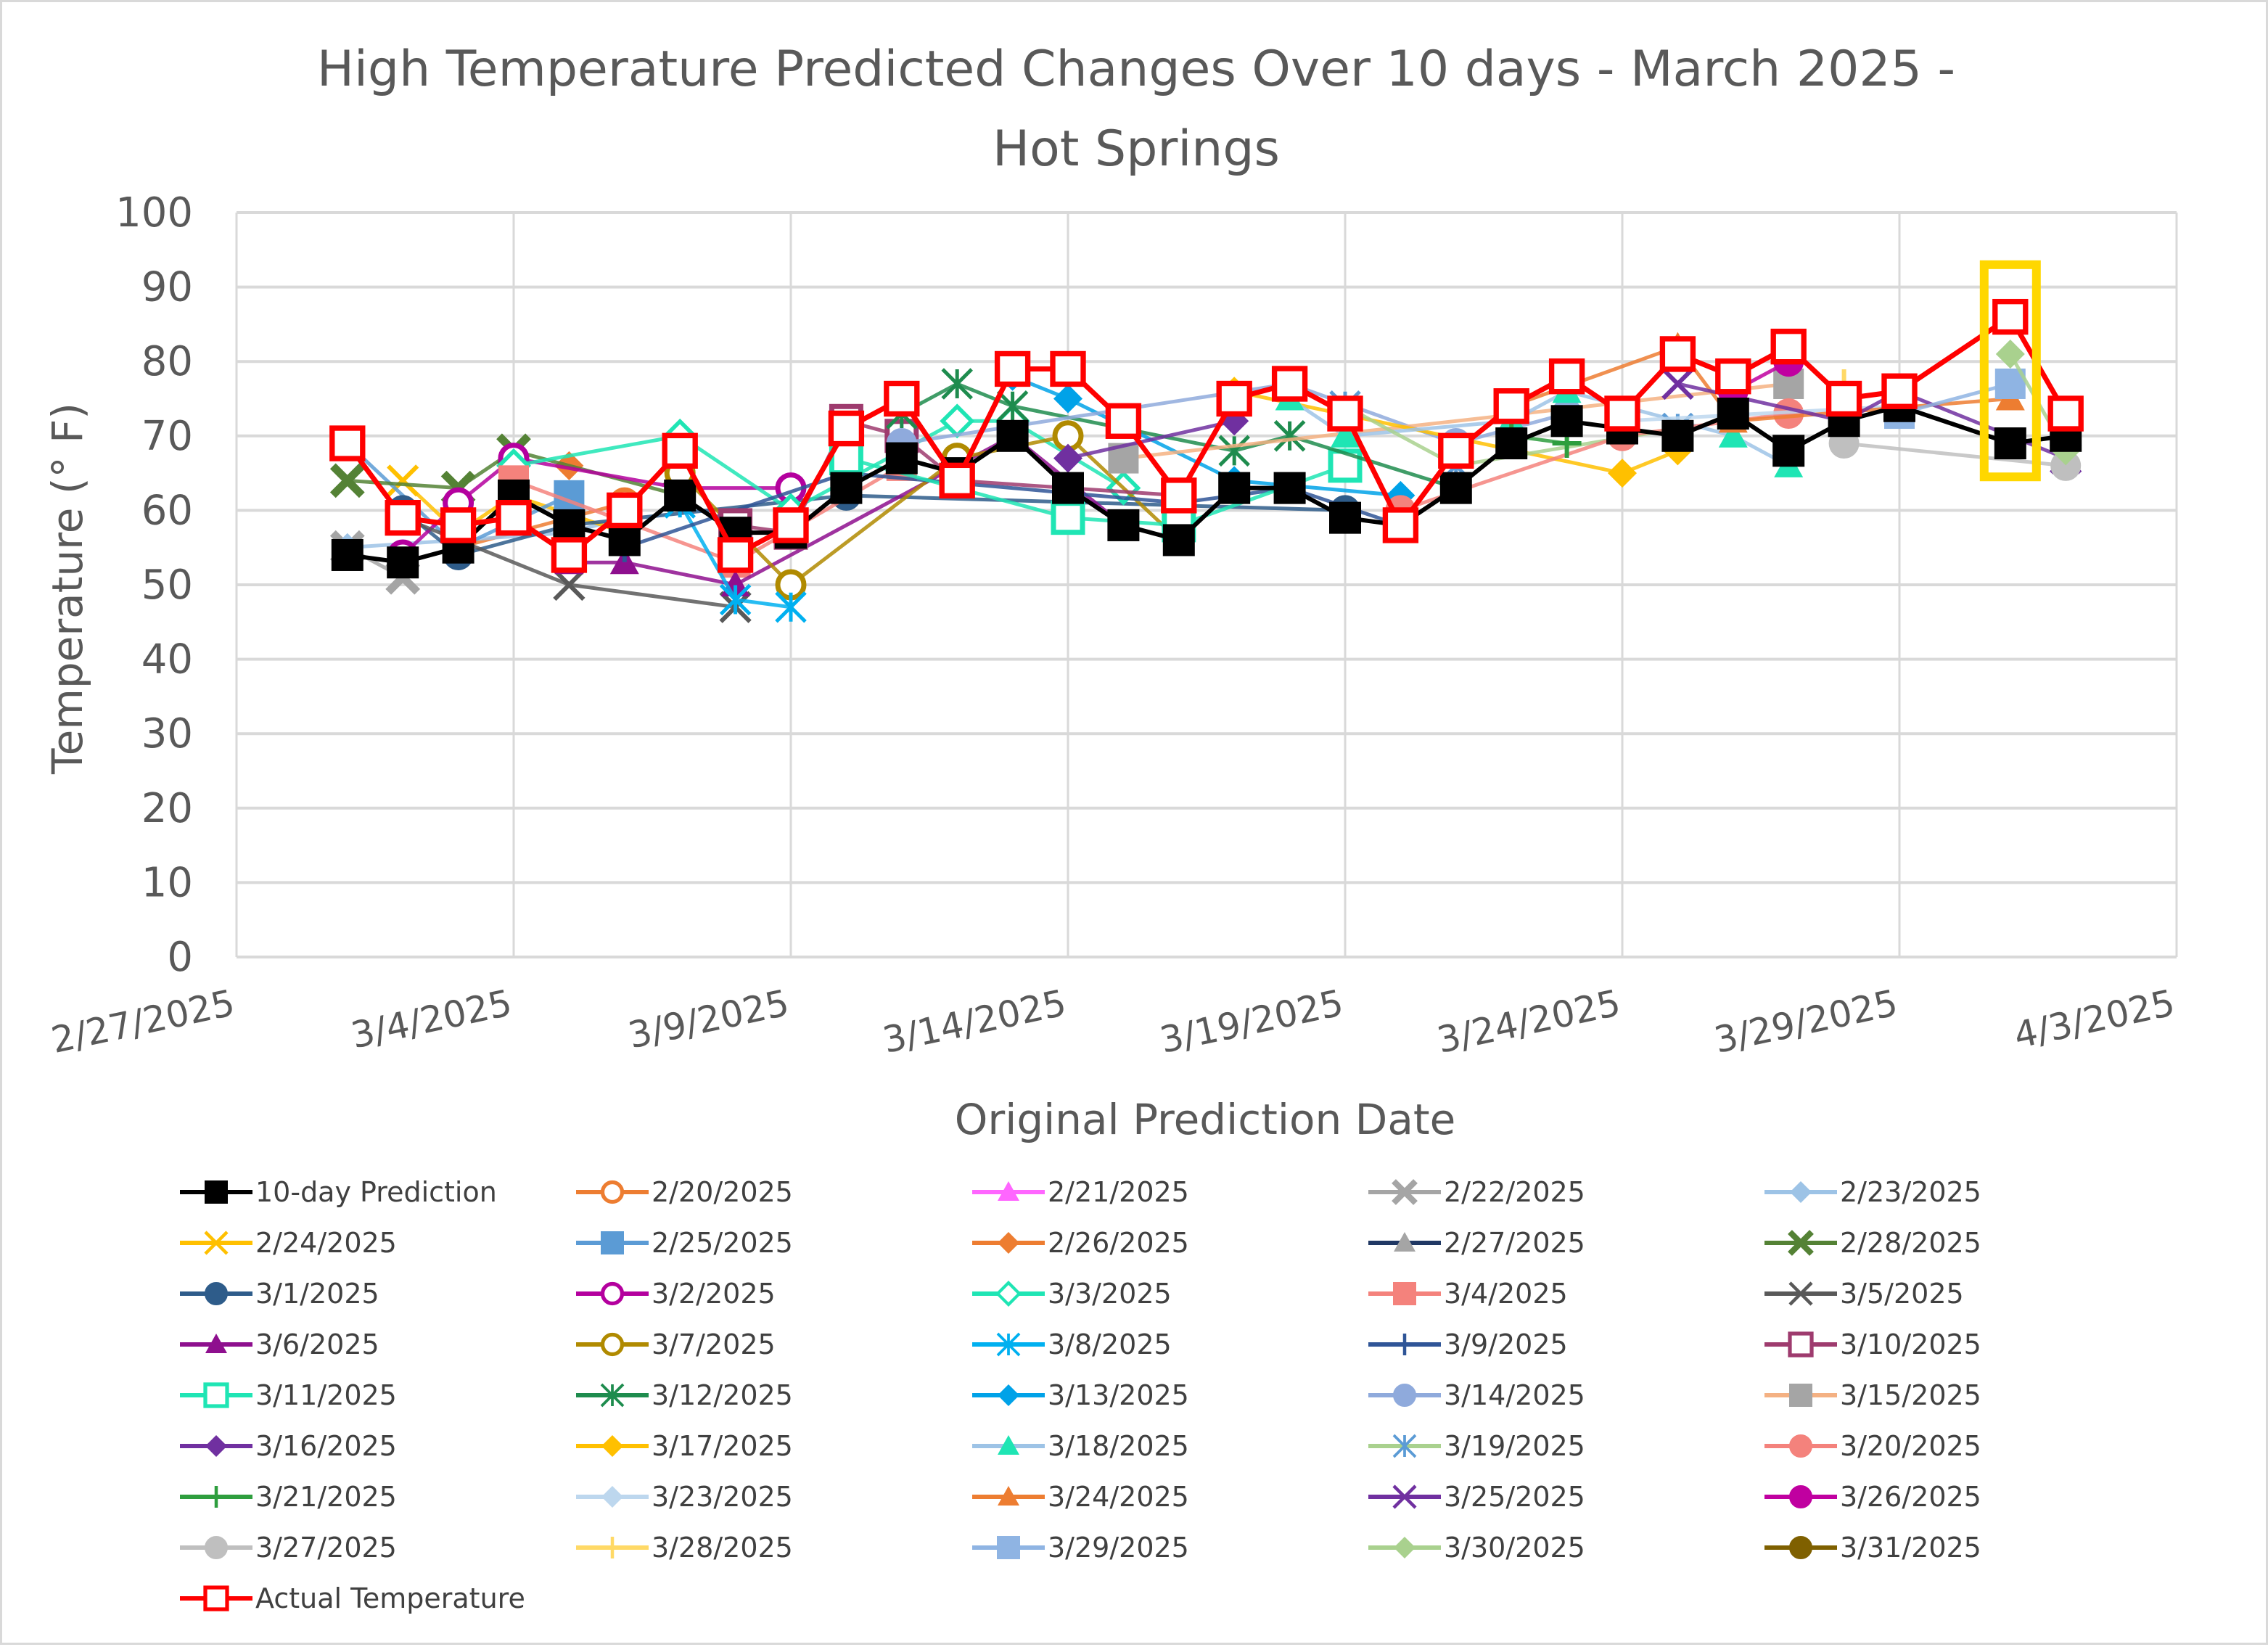 This screenshot has height=1647, width=2268. What do you see at coordinates (317, 1344) in the screenshot?
I see `legend-label: 3/6/2025` at bounding box center [317, 1344].